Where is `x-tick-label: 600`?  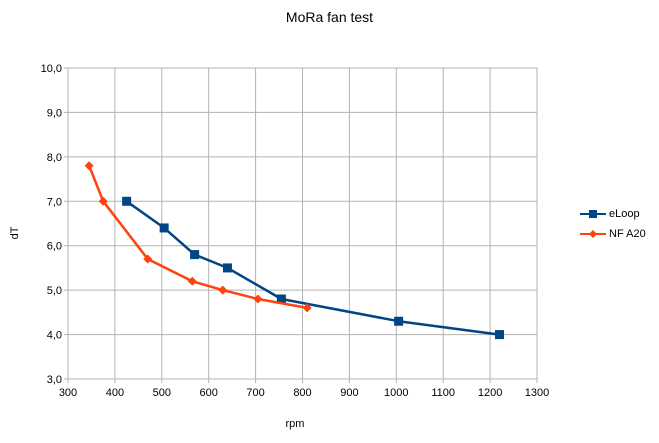
x-tick-label: 600 is located at coordinates (209, 393).